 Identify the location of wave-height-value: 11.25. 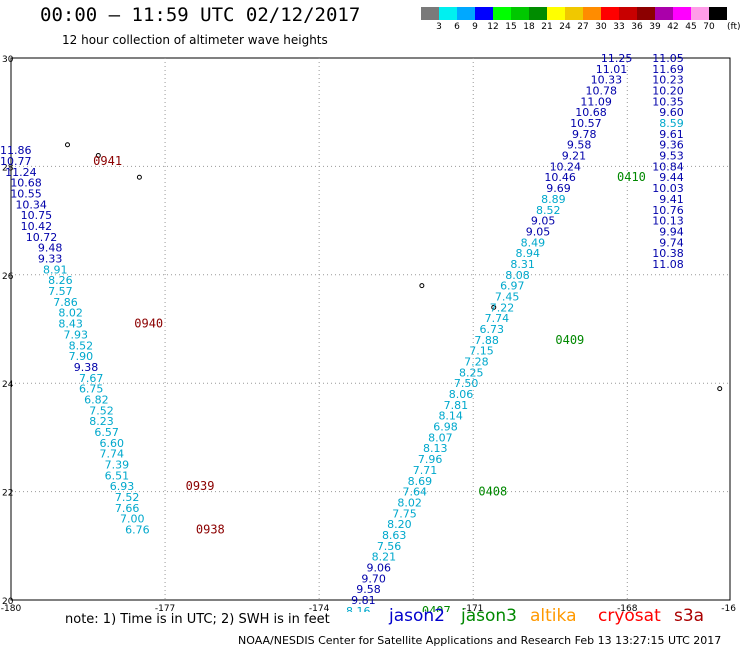
(617, 58).